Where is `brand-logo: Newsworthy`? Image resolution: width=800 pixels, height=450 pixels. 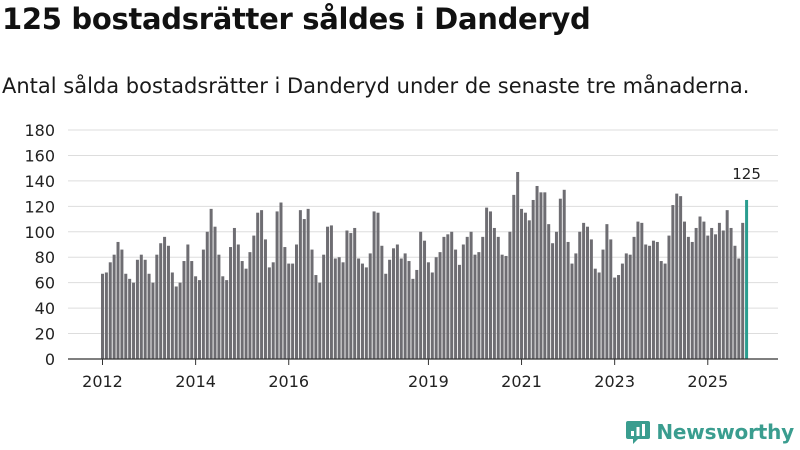 brand-logo: Newsworthy is located at coordinates (710, 432).